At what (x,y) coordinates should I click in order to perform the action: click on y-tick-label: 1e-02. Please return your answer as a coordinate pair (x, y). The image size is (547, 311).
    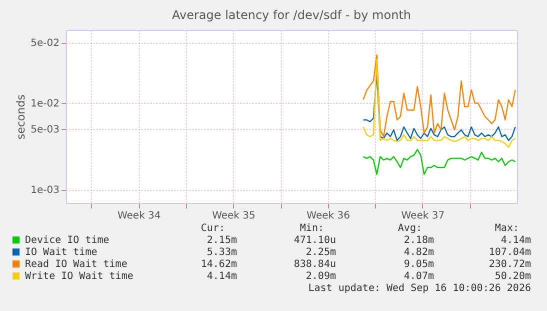
    Looking at the image, I should click on (45, 104).